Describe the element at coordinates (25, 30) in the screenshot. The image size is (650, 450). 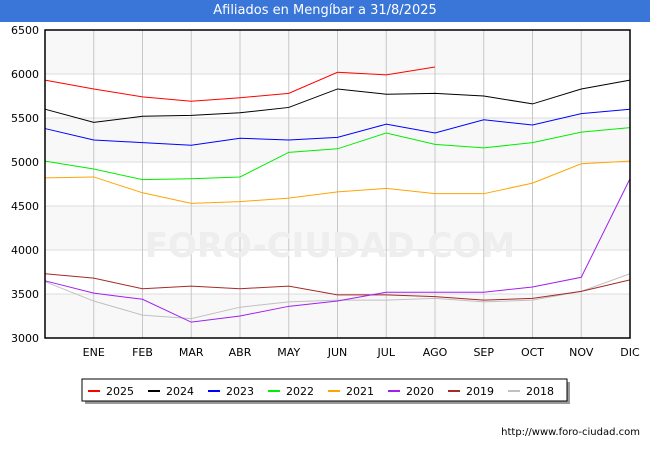
I see `y-tick-label: 6500` at that location.